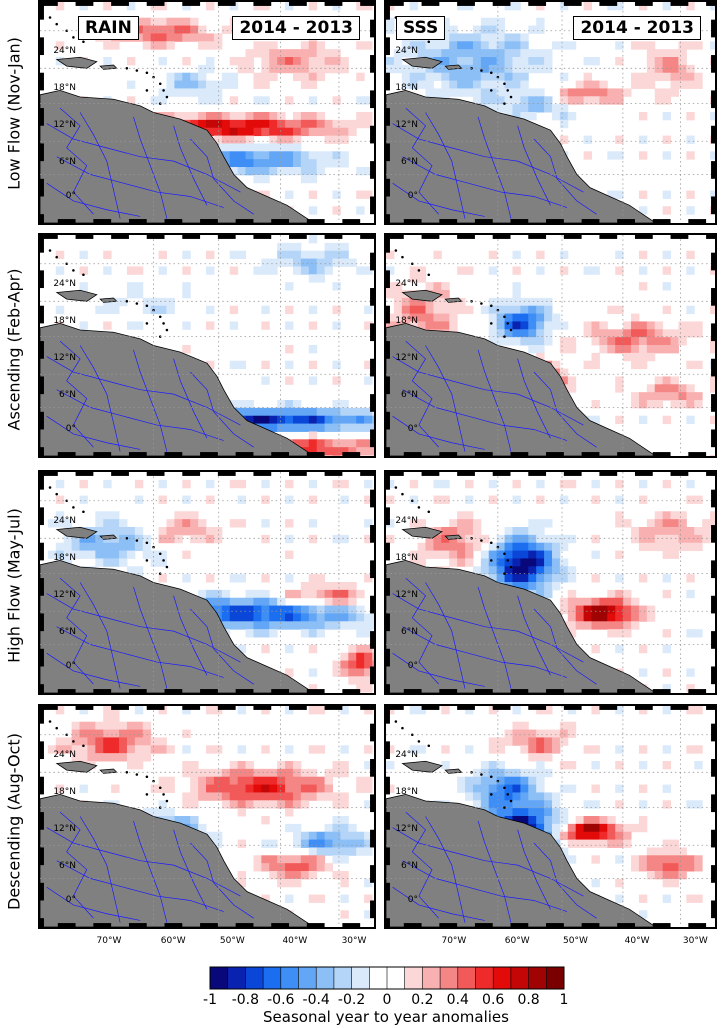  Describe the element at coordinates (351, 1000) in the screenshot. I see `colorbar-tick-label: -0.2` at that location.